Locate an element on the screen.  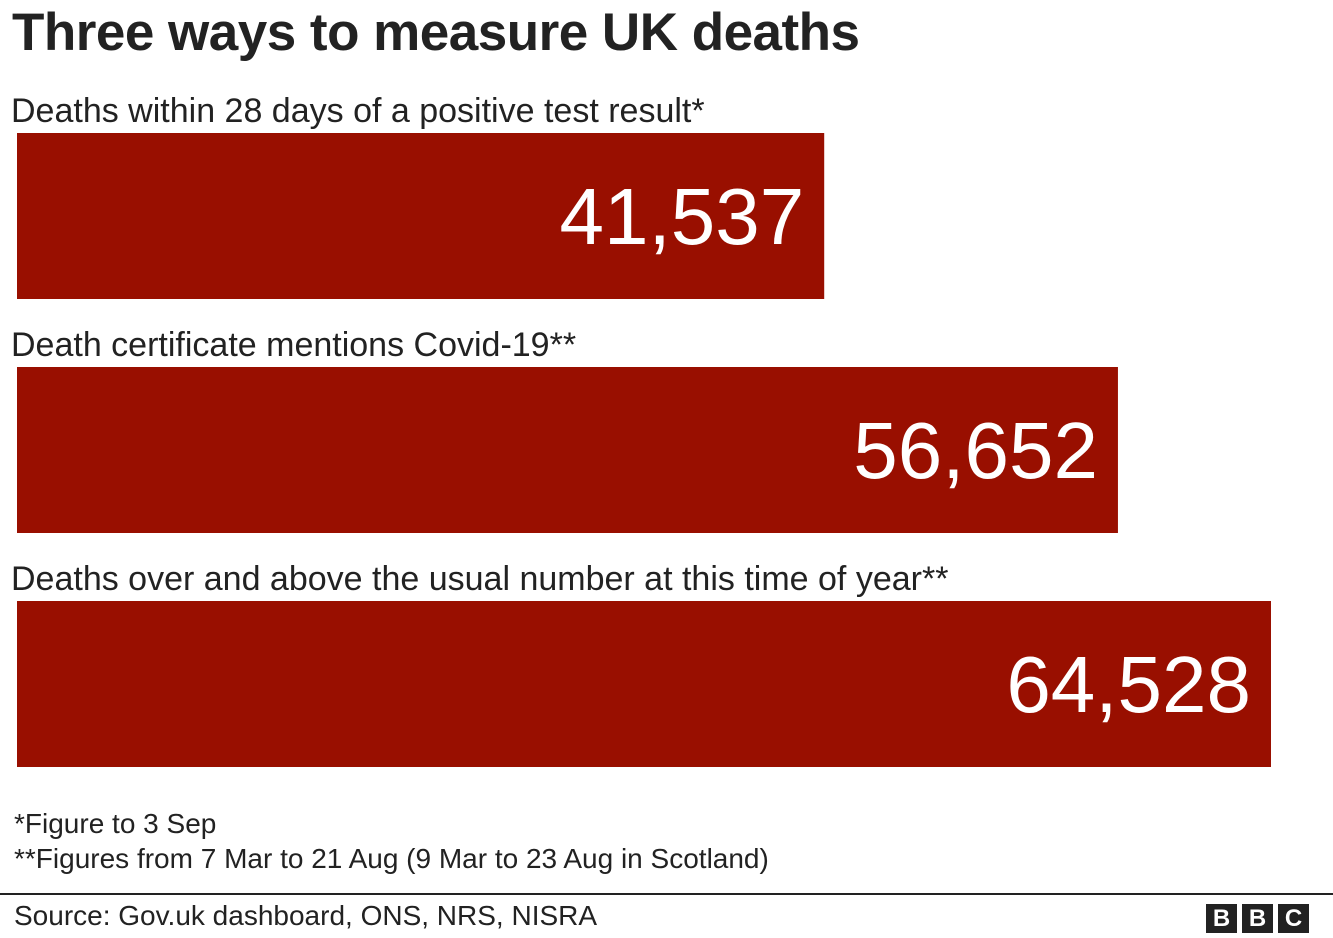
chart-title: Three ways to measure UK deaths is located at coordinates (436, 32).